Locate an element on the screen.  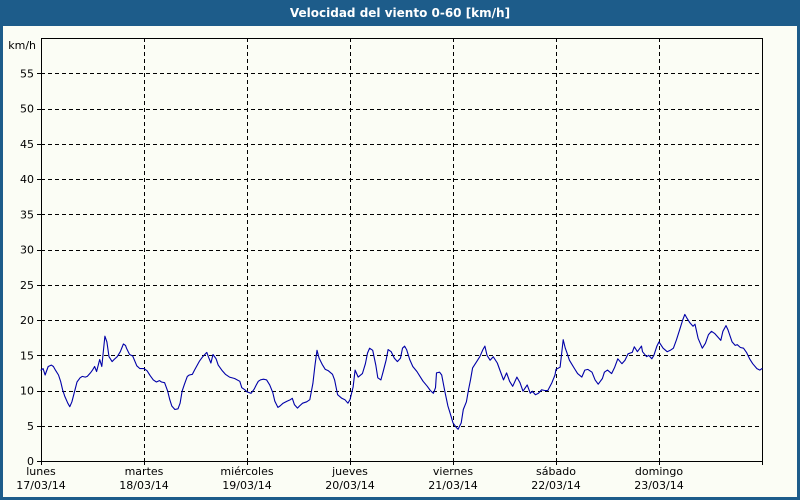
title-bar: Velocidad del viento 0-60 [km/h] is located at coordinates (400, 13).